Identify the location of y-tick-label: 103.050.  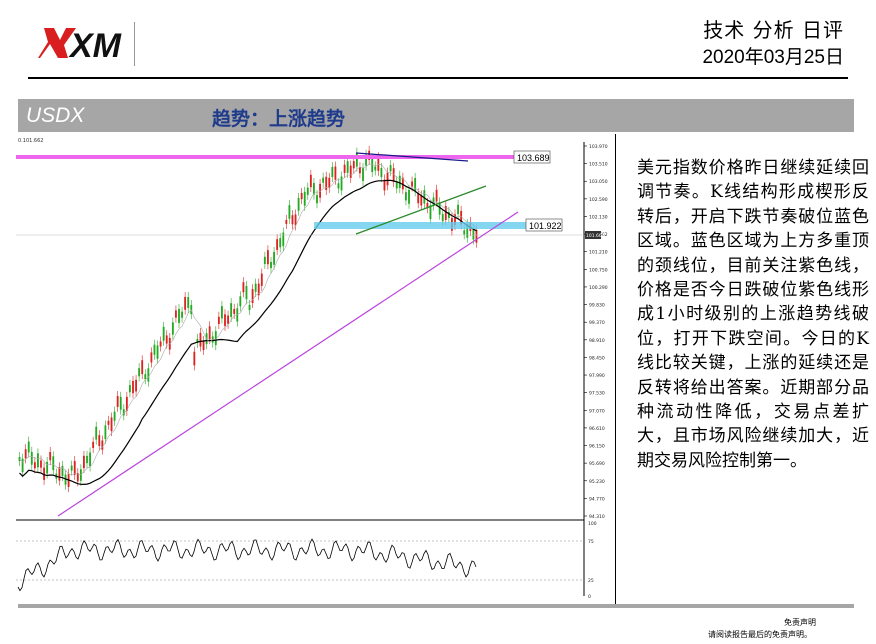
(598, 182).